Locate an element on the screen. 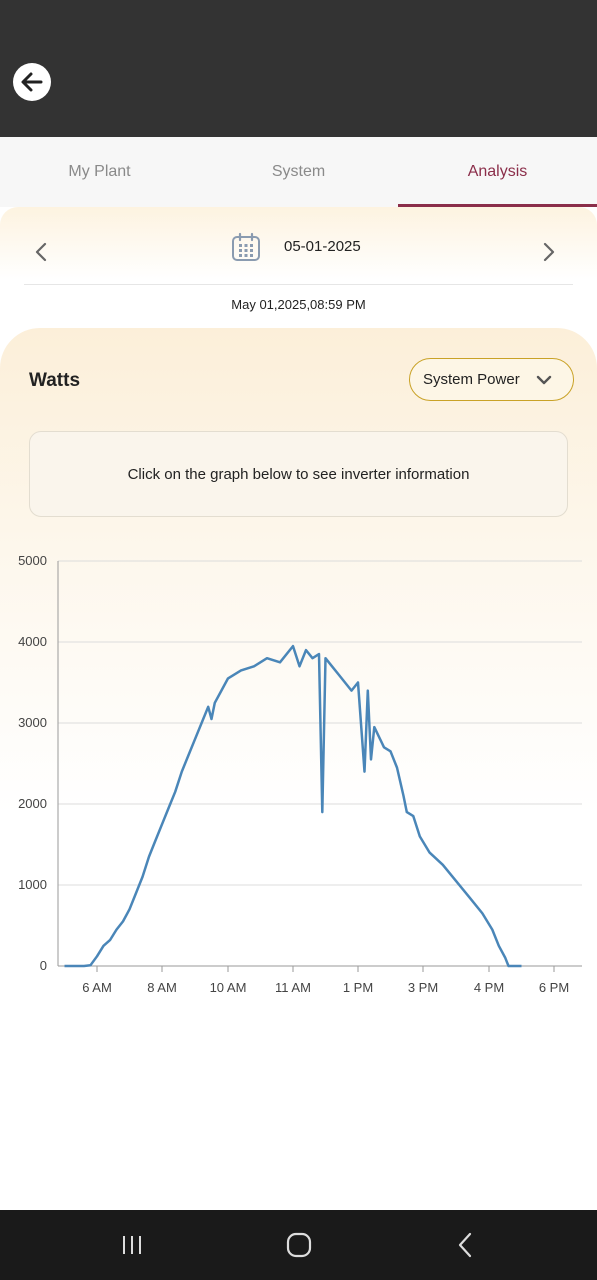 This screenshot has width=597, height=1280. y-tick-label: 5000 is located at coordinates (32, 560).